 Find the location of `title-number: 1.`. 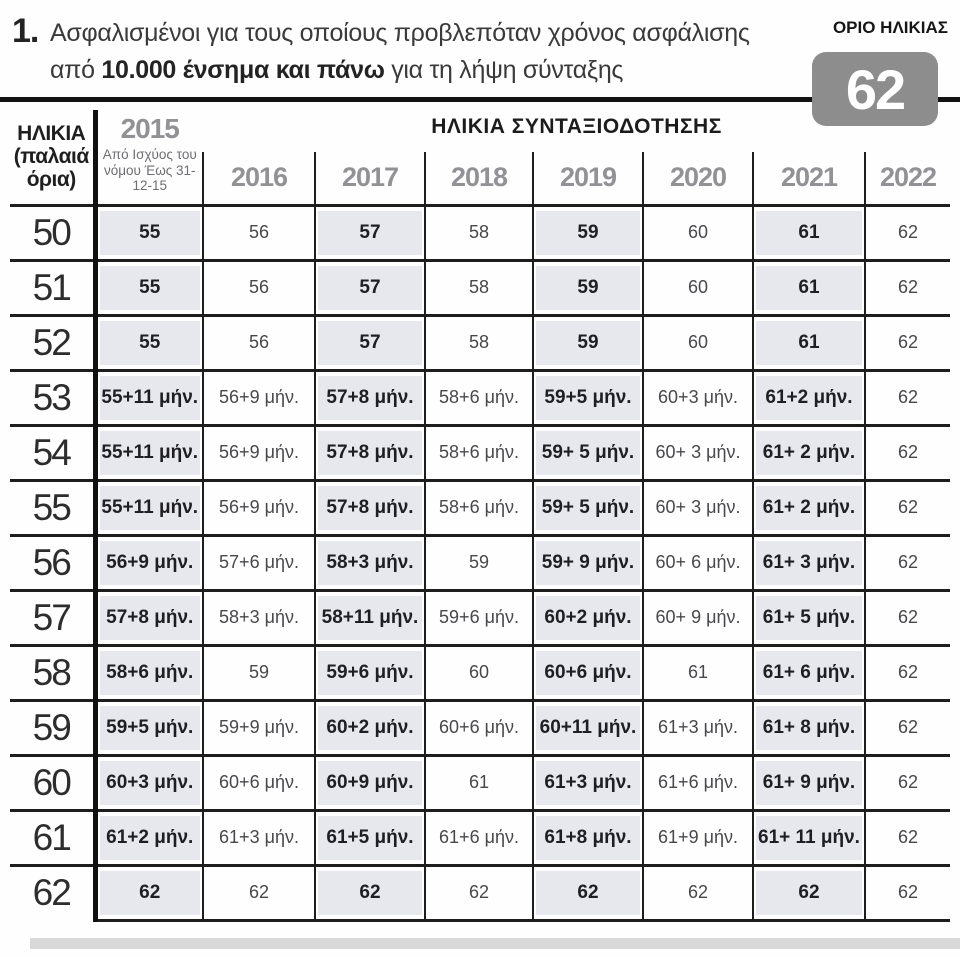

title-number: 1. is located at coordinates (25, 31).